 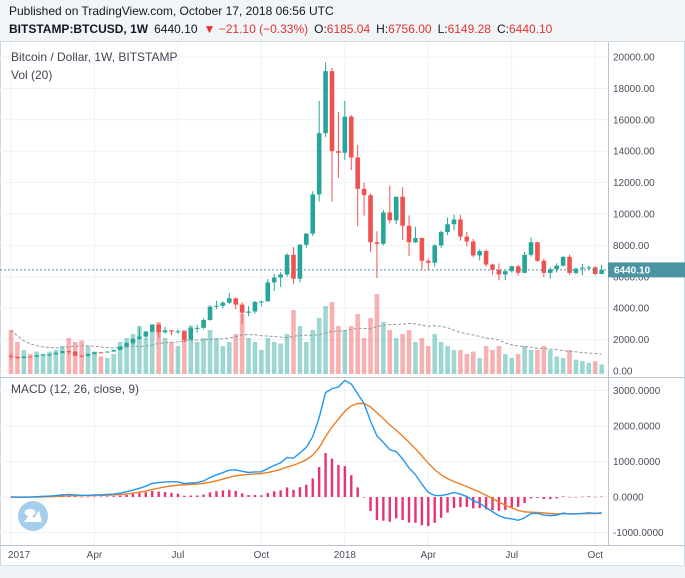 I want to click on svg-text: 0.00, so click(x=623, y=372).